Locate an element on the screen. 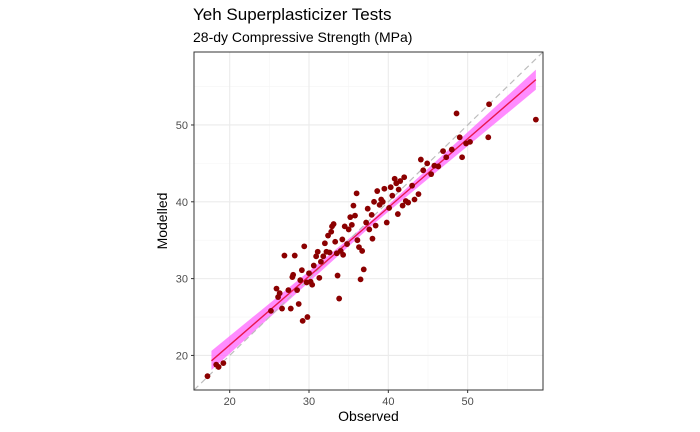 This screenshot has width=700, height=432. y-tick-label: 50 is located at coordinates (182, 126).